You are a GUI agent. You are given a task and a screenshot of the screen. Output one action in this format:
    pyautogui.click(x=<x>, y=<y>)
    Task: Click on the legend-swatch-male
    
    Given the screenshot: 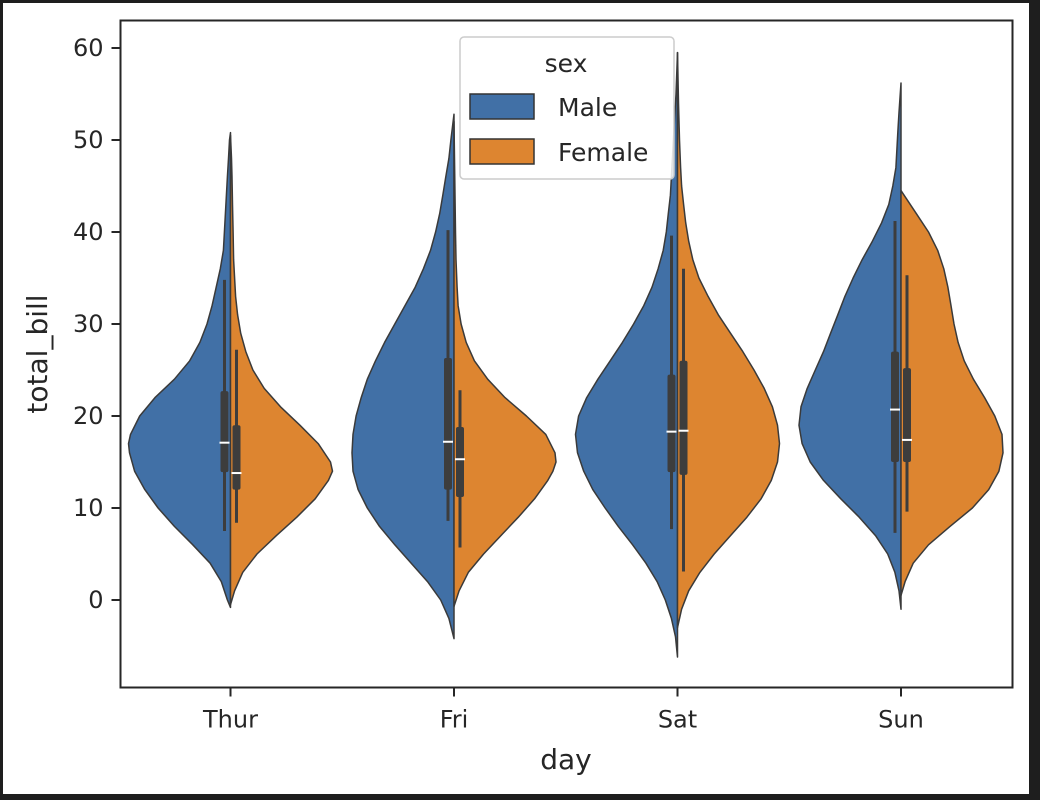 What is the action you would take?
    pyautogui.click(x=502, y=106)
    